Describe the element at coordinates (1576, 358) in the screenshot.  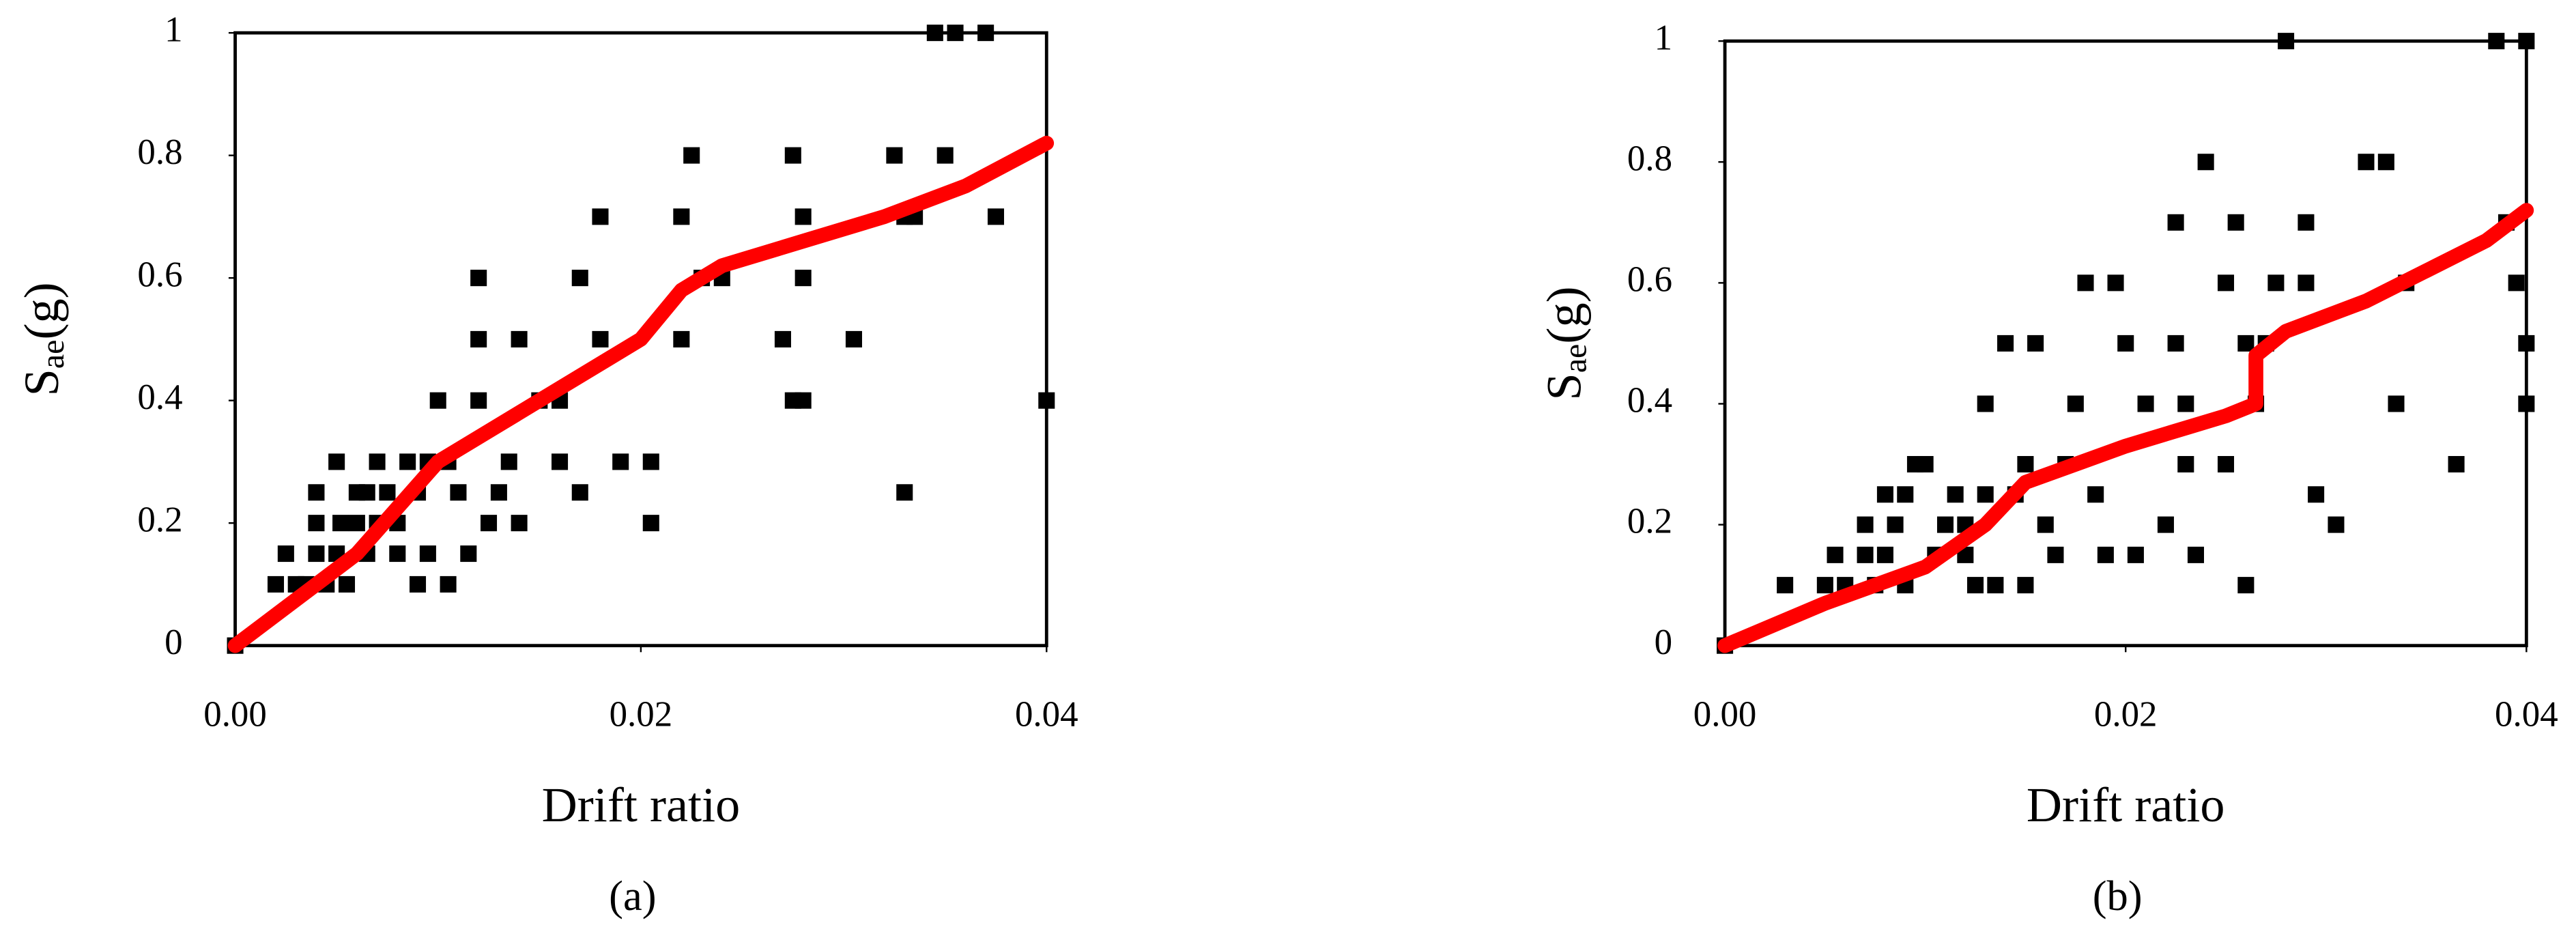
I see `y-axis-title-part: ae` at that location.